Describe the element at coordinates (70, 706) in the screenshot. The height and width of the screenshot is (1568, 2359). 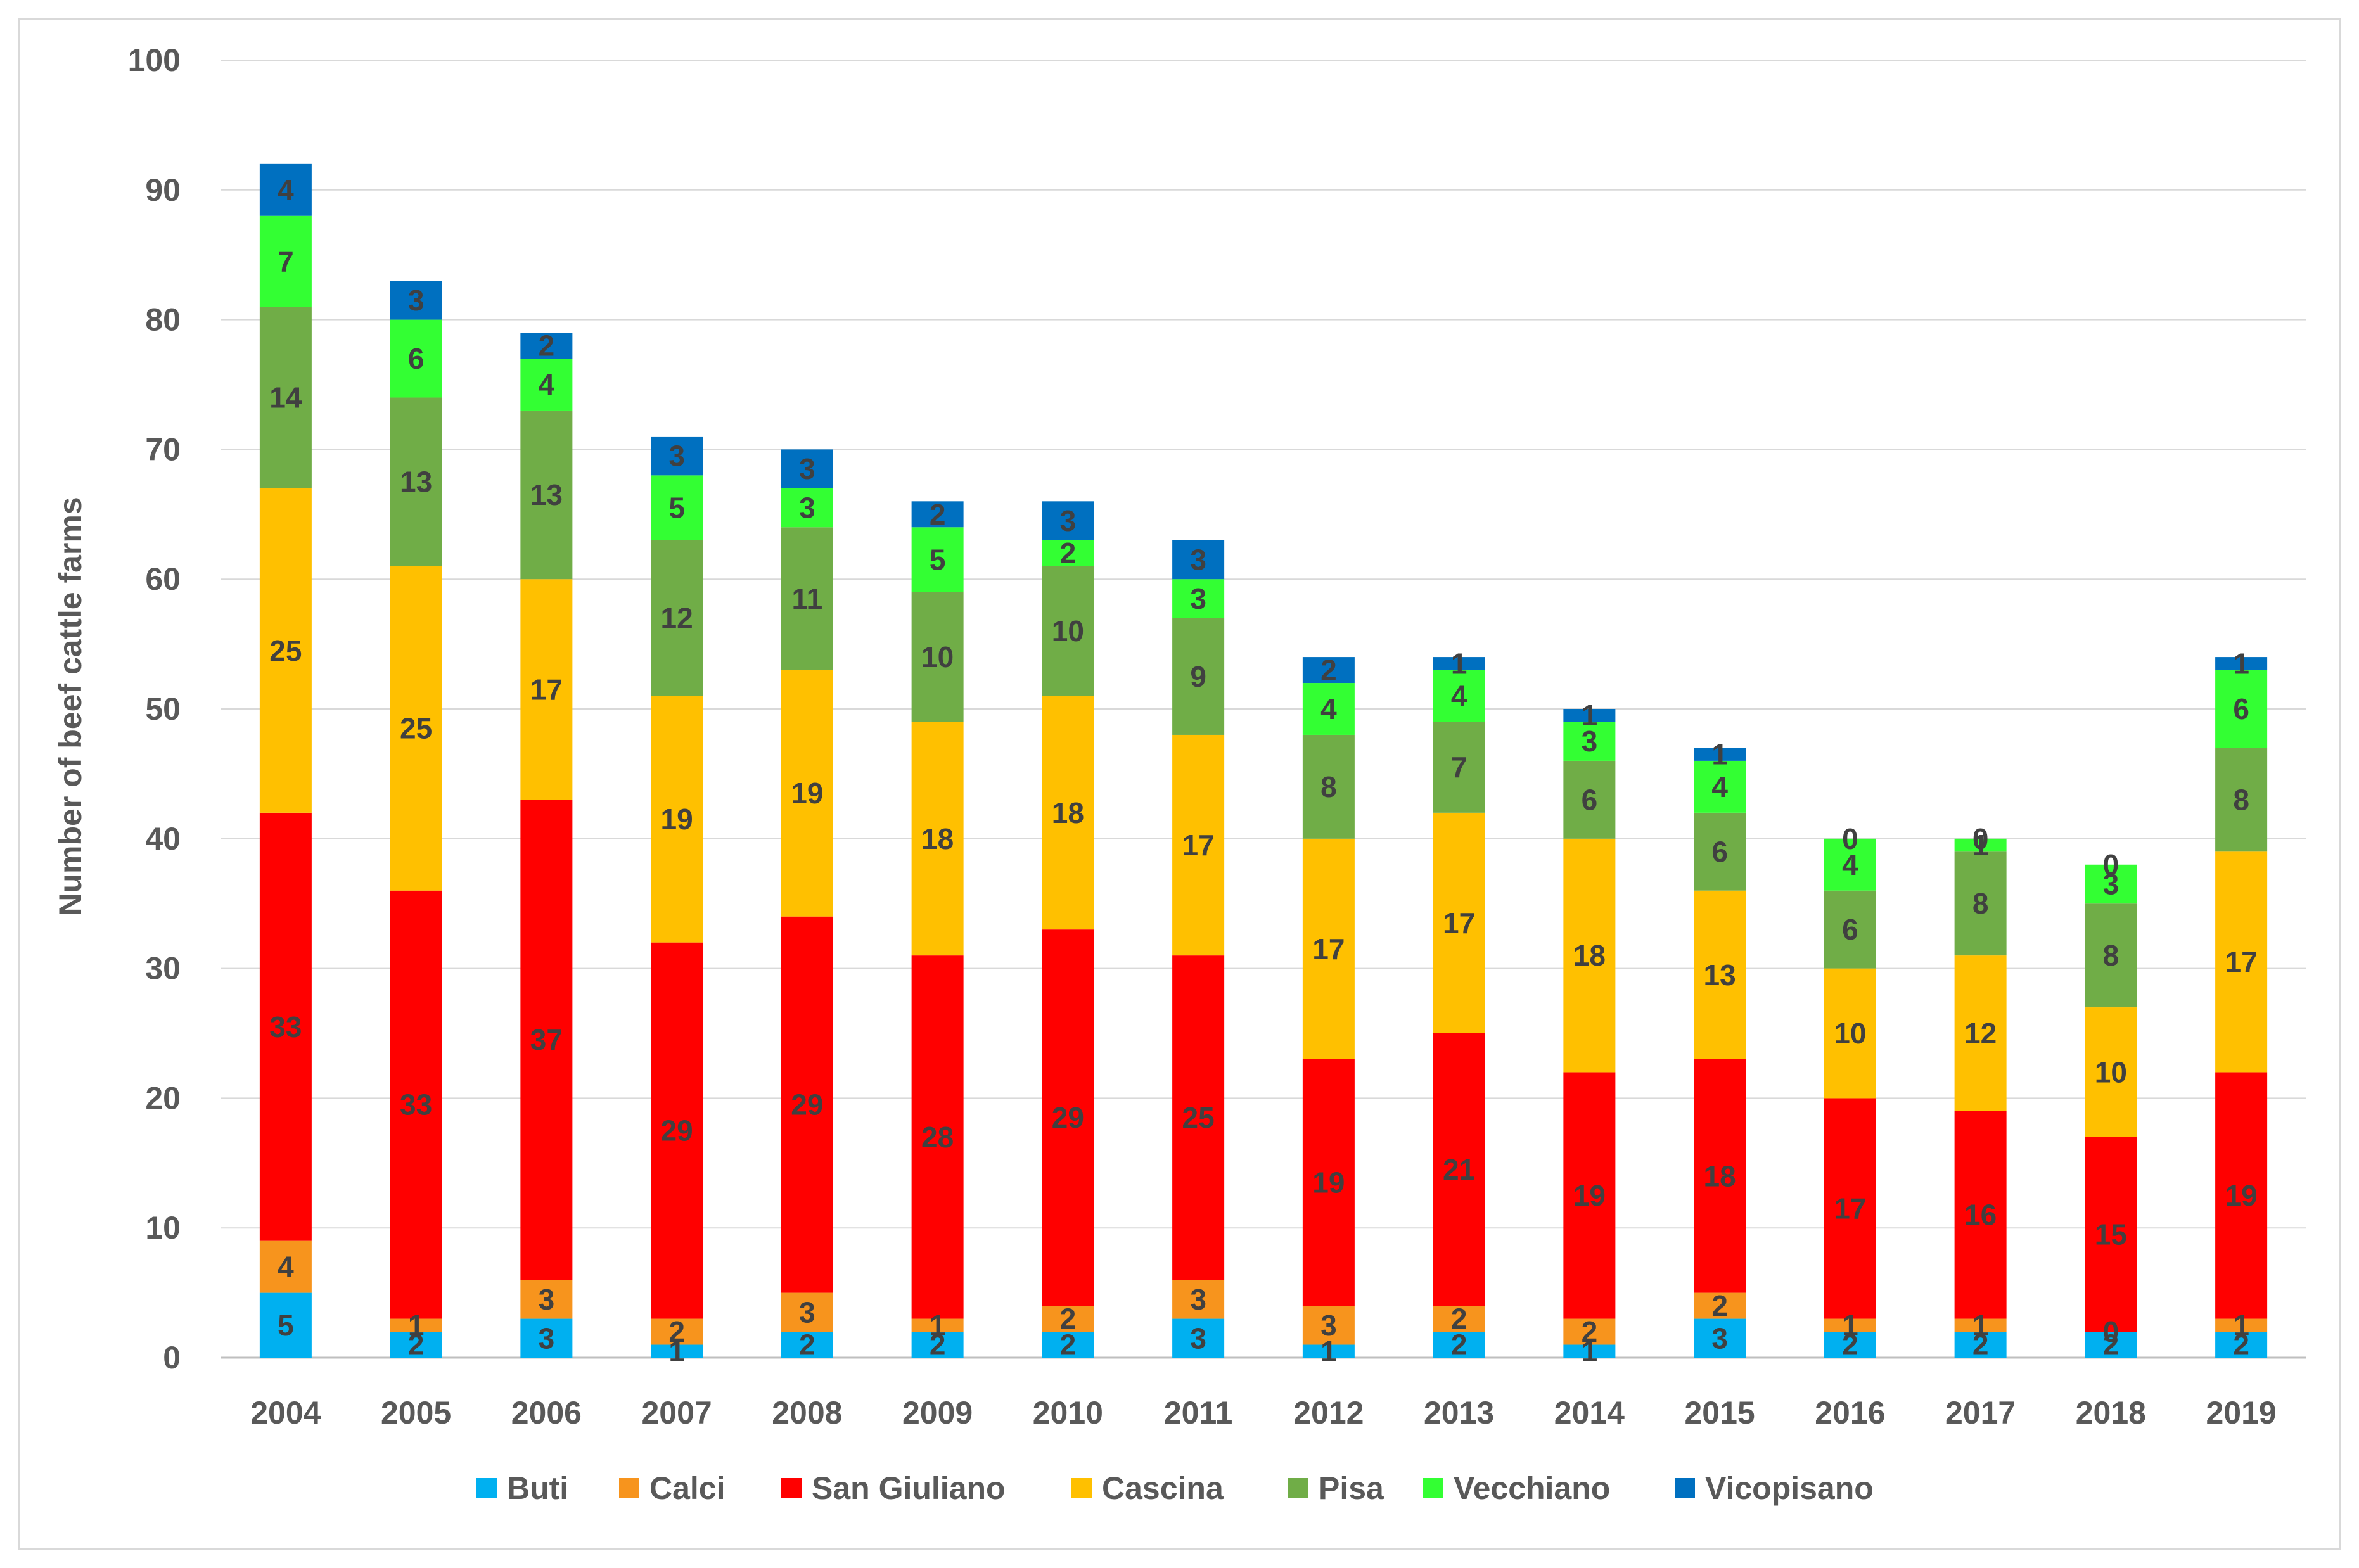
I see `y-axis-label: Number of beef cattle farms` at that location.